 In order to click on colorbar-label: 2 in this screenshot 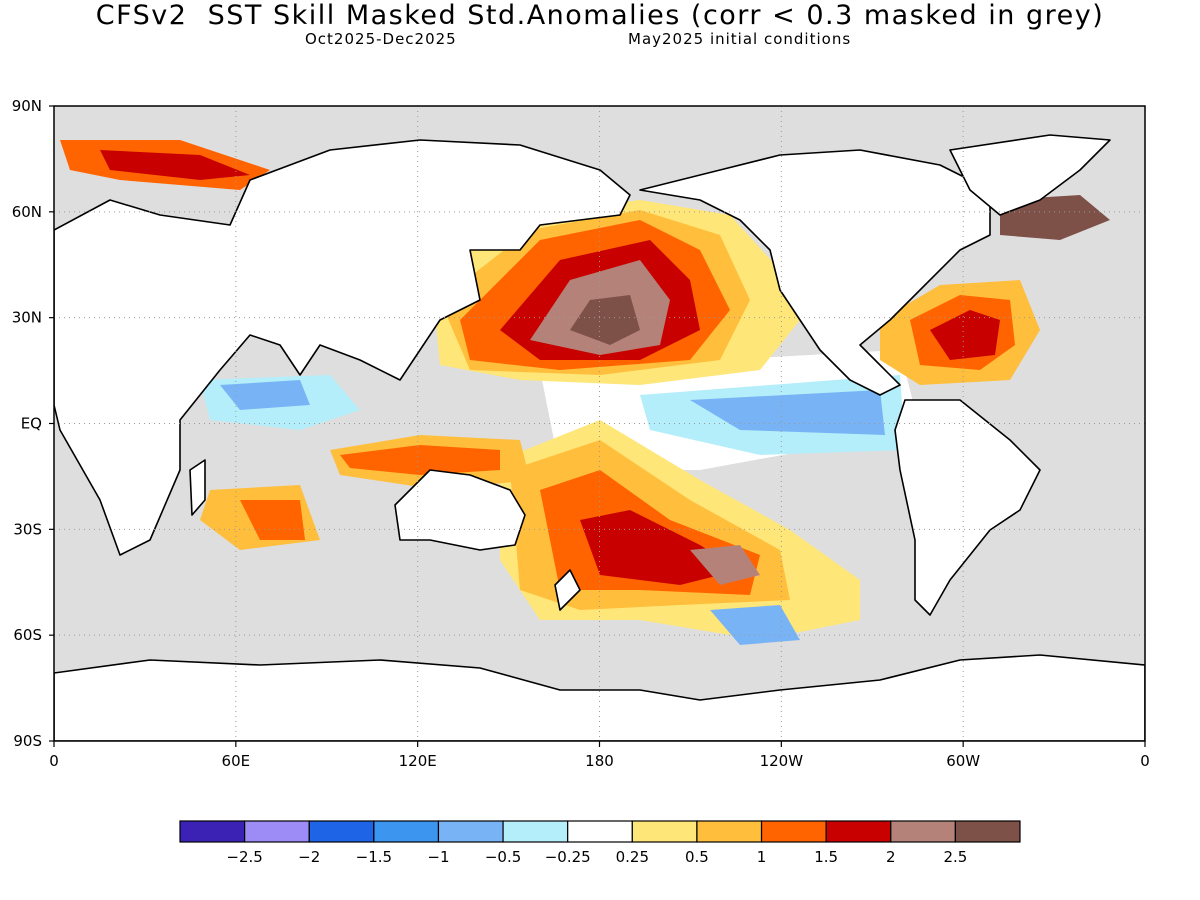, I will do `click(891, 857)`.